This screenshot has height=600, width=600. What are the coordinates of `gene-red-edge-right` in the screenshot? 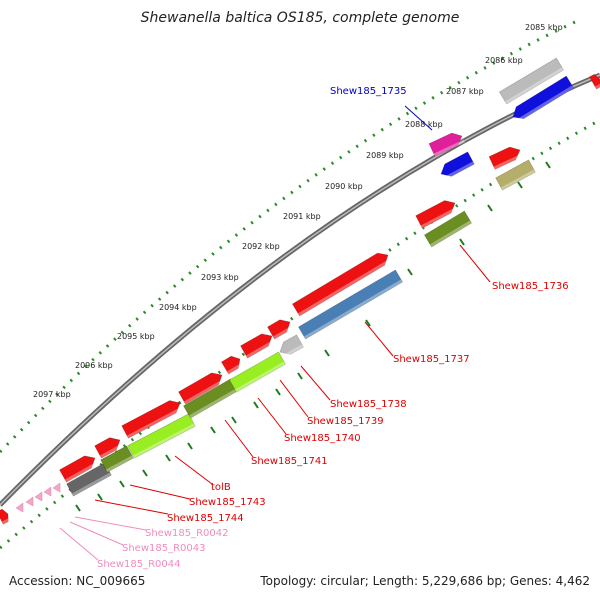 It's located at (594, 81).